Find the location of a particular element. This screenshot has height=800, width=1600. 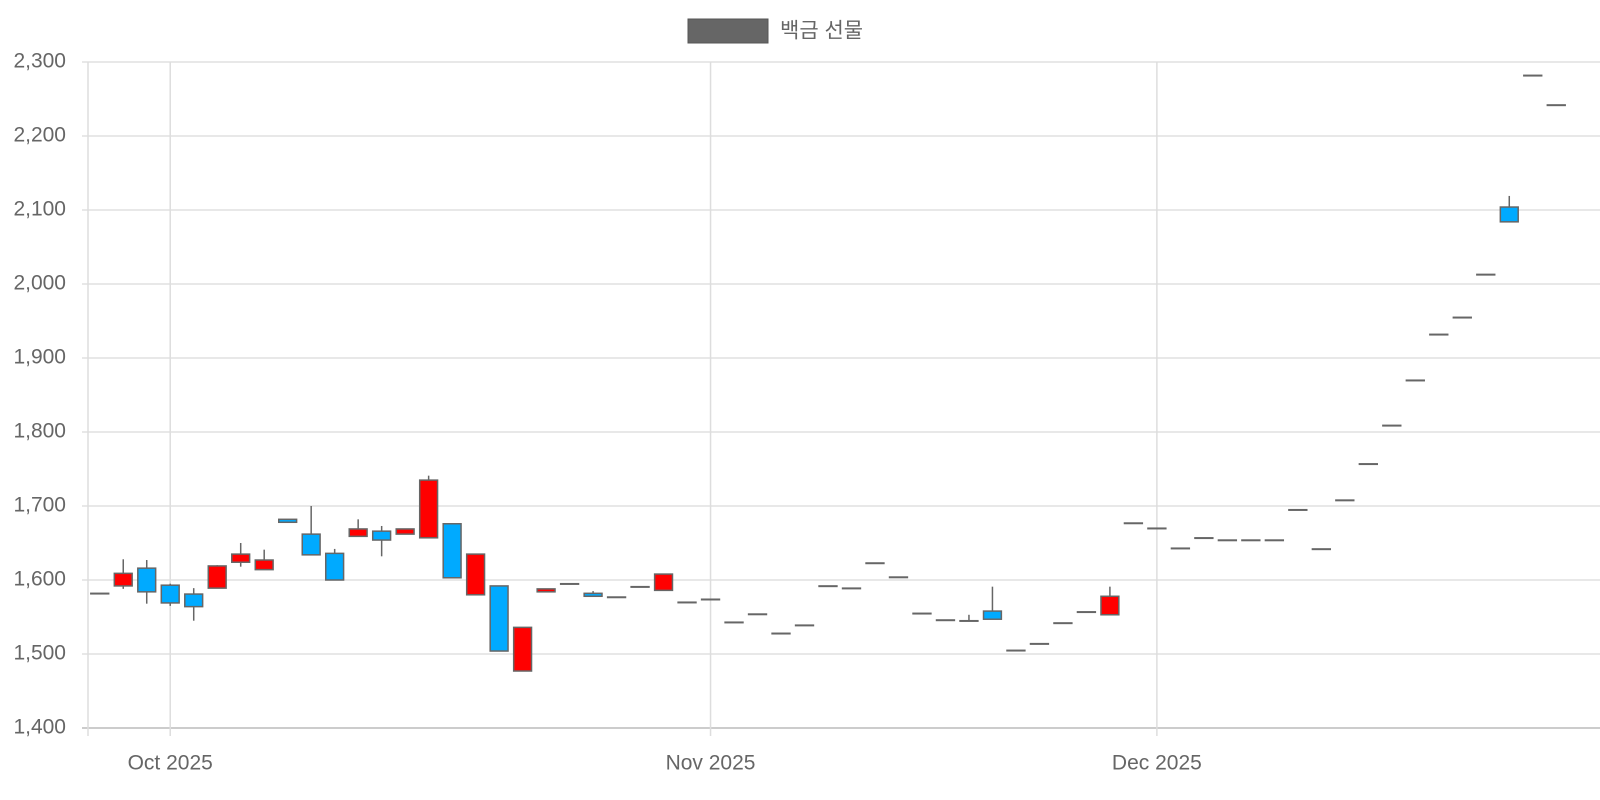

x-tick-label: Oct 2025 is located at coordinates (170, 763).